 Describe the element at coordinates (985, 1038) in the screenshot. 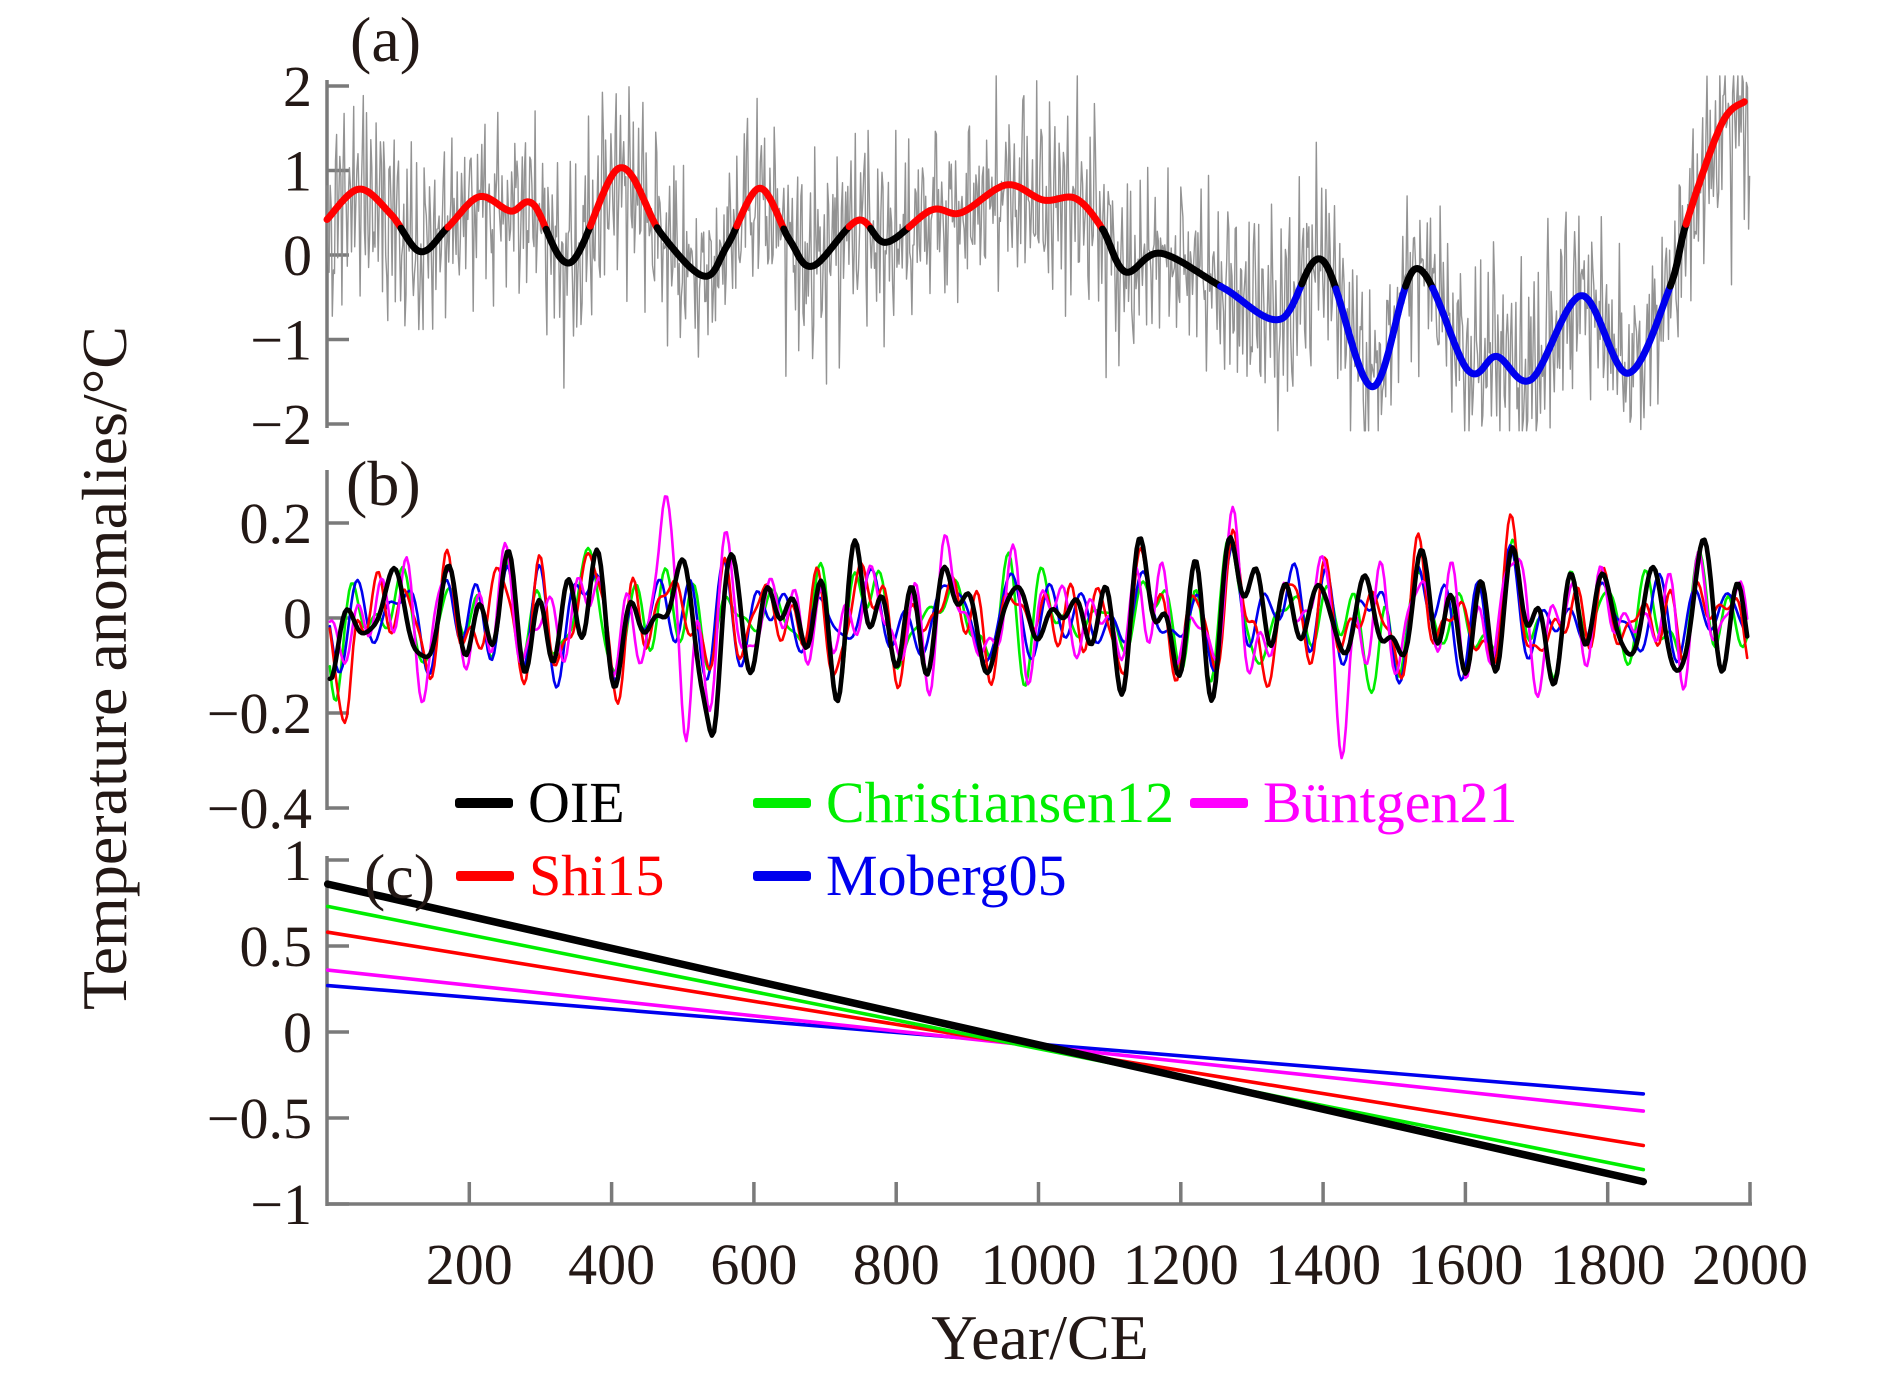

I see `panel-c-trend-Christiansen12` at that location.